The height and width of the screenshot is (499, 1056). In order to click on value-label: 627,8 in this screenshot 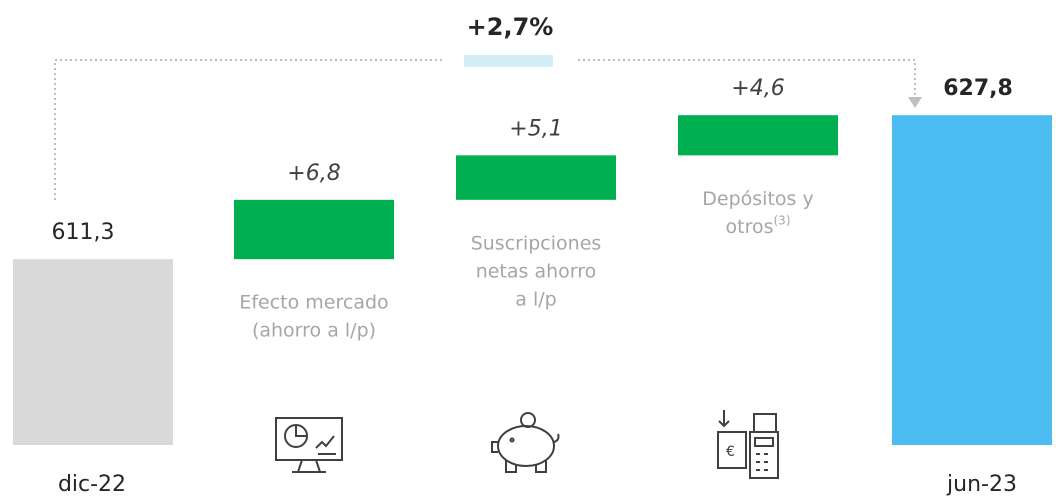, I will do `click(978, 88)`.